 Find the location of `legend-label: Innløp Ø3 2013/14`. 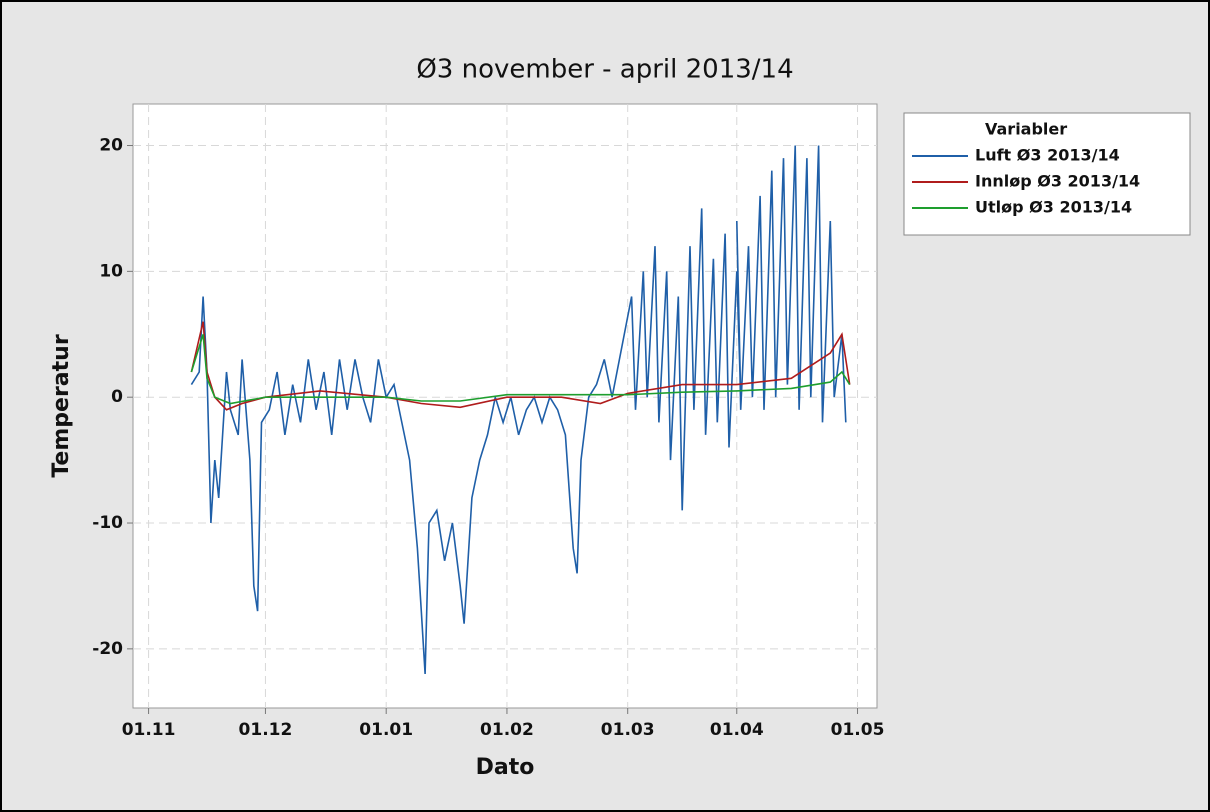

legend-label: Innløp Ø3 2013/14 is located at coordinates (1057, 181).